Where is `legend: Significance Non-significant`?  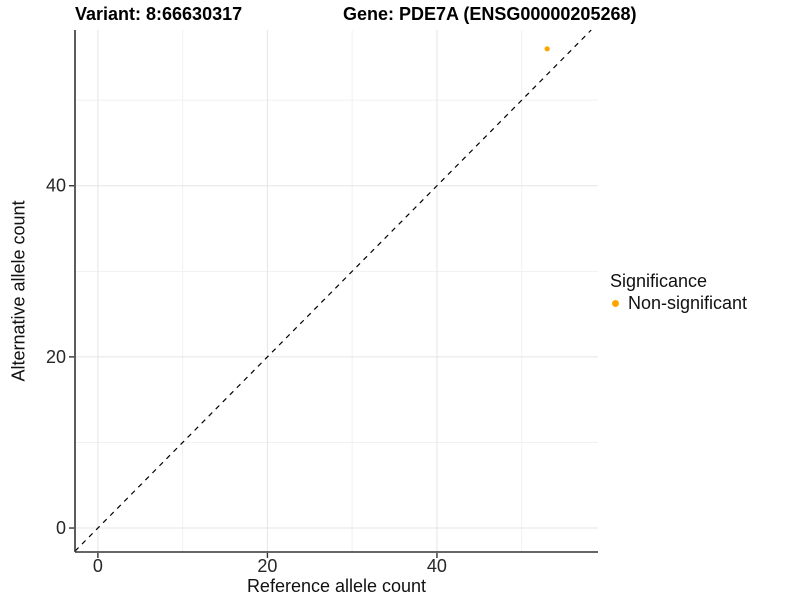 legend: Significance Non-significant is located at coordinates (678, 291).